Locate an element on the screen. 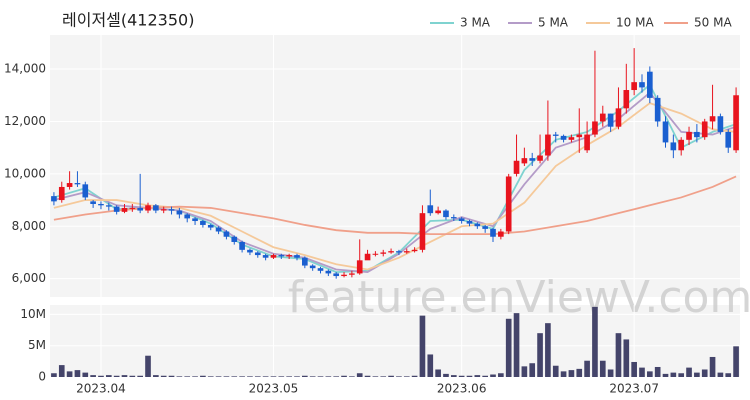 Image resolution: width=750 pixels, height=400 pixels. legend-label: 5 MA is located at coordinates (553, 23).